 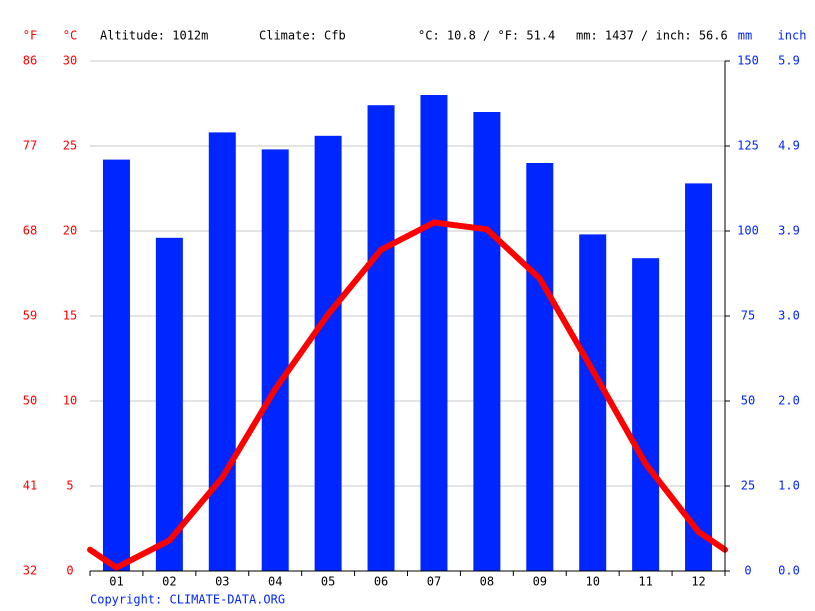 What do you see at coordinates (70, 36) in the screenshot?
I see `celsius-axis-label: °C` at bounding box center [70, 36].